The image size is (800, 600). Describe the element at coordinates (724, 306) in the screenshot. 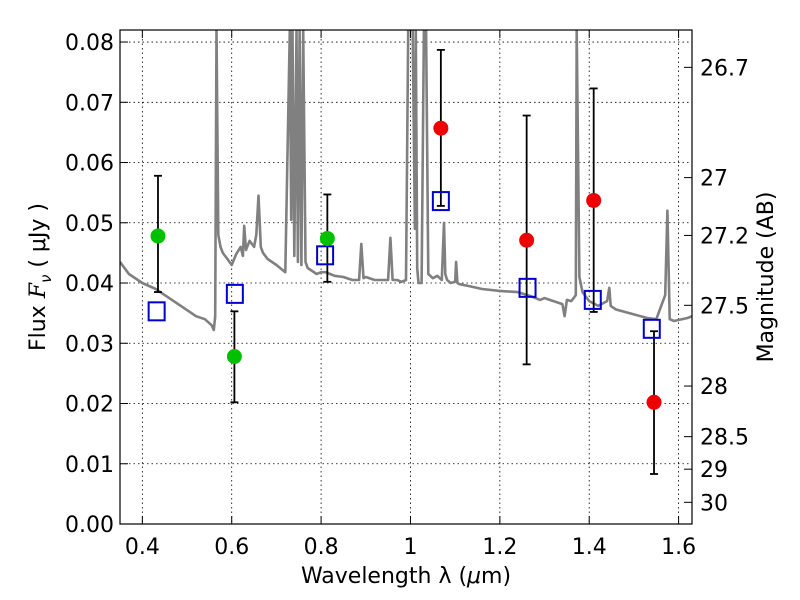

I see `y2-tick-label: 27.5` at that location.